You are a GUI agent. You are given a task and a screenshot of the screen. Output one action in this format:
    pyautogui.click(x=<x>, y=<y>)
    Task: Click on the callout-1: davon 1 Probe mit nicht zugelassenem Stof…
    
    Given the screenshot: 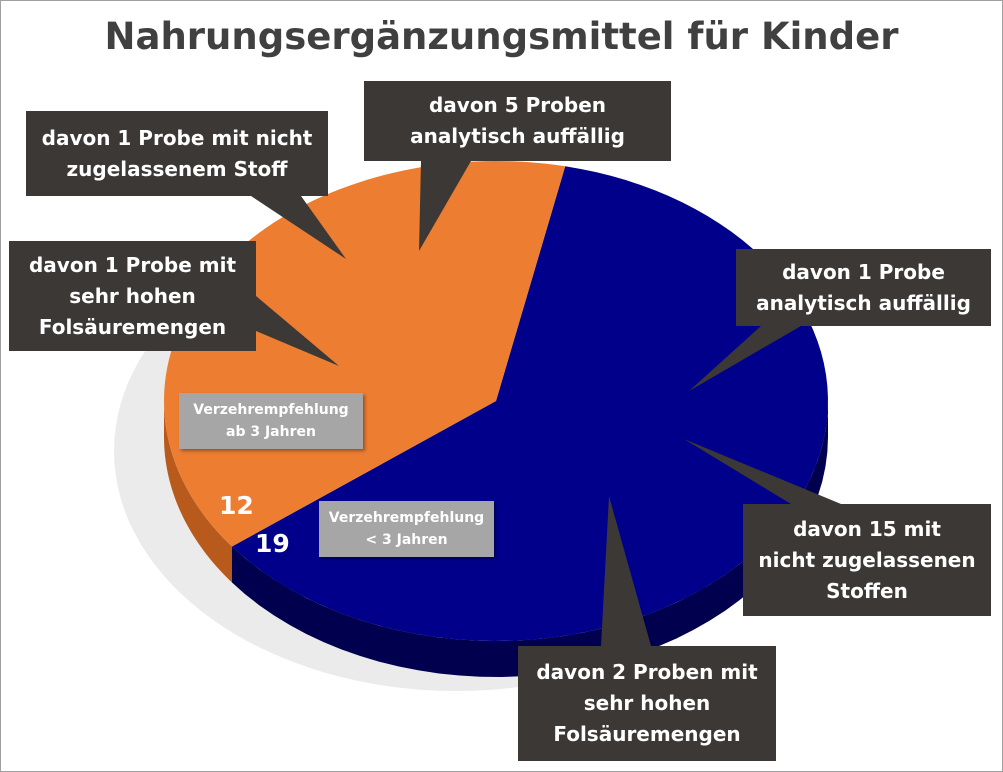 What is the action you would take?
    pyautogui.click(x=177, y=153)
    